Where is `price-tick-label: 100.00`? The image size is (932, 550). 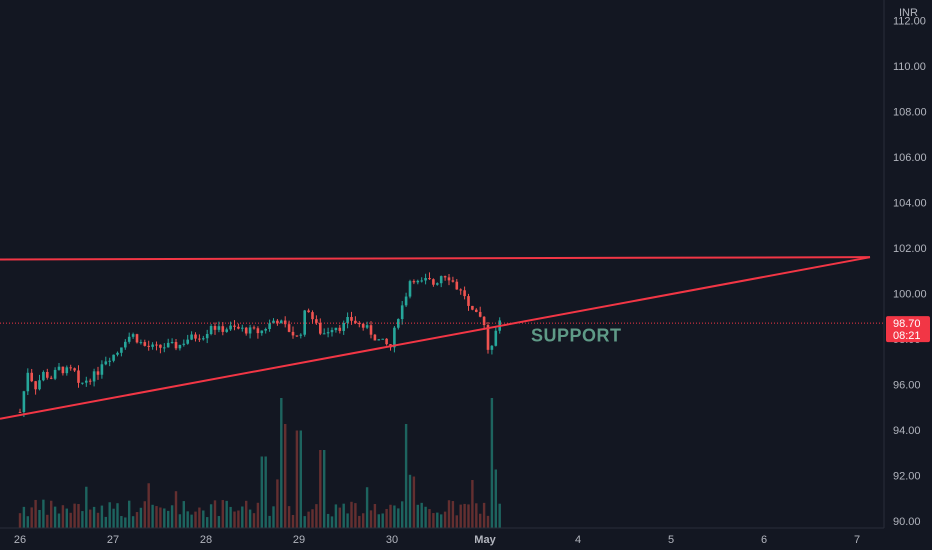
price-tick-label: 100.00 is located at coordinates (910, 295).